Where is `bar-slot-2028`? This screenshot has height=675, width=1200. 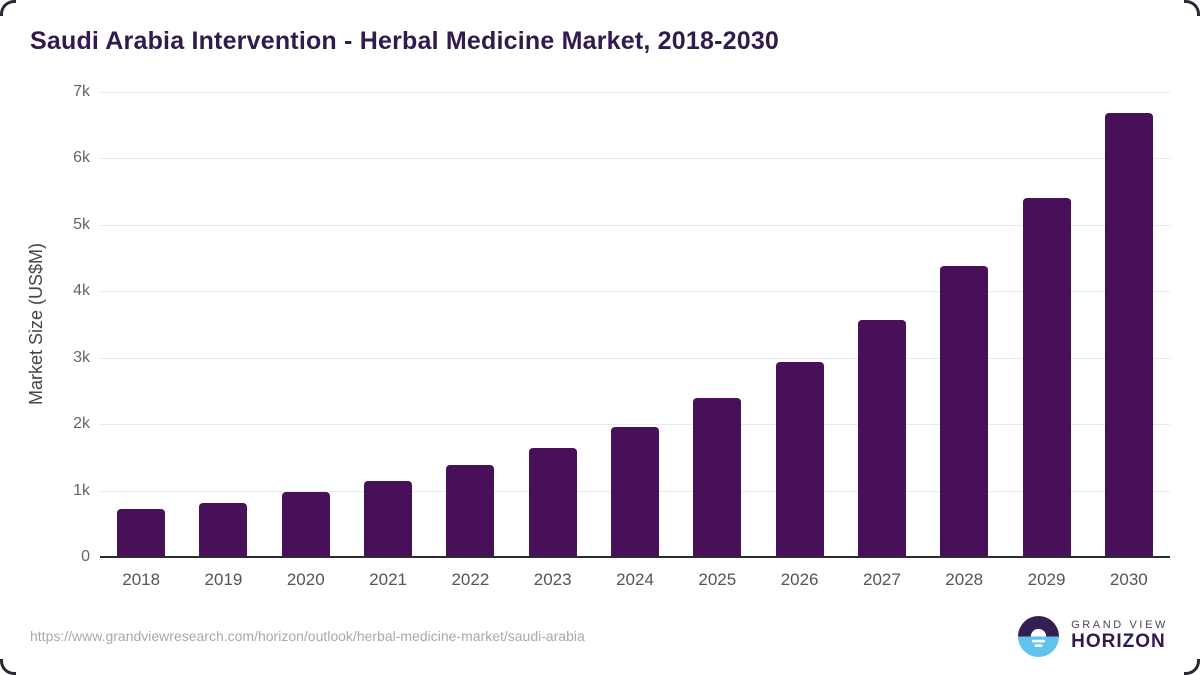
bar-slot-2028 is located at coordinates (964, 324).